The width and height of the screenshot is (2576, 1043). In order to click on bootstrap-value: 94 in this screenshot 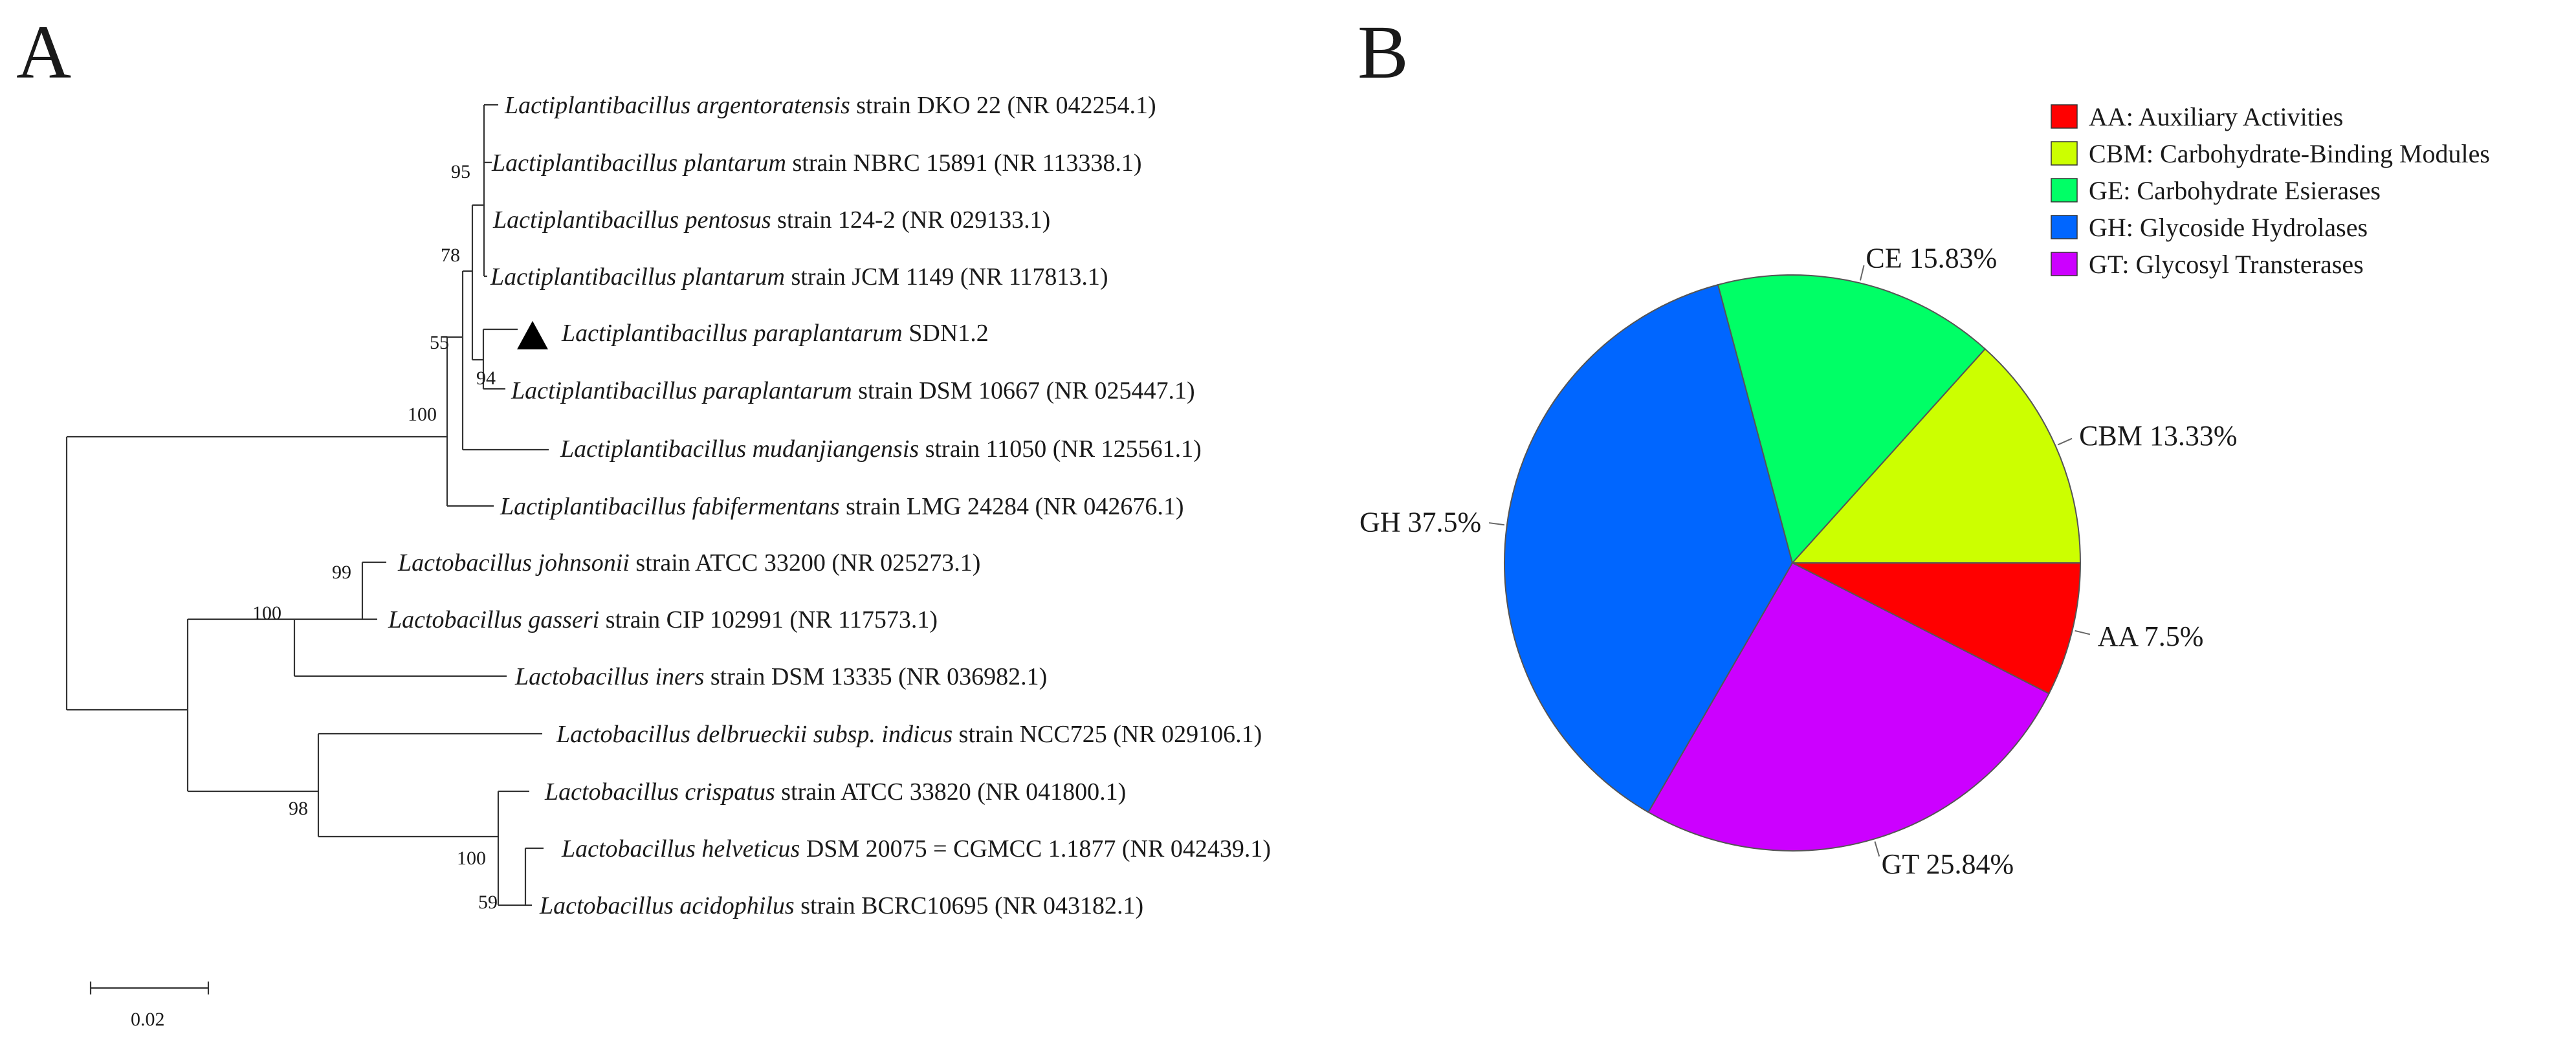, I will do `click(486, 378)`.